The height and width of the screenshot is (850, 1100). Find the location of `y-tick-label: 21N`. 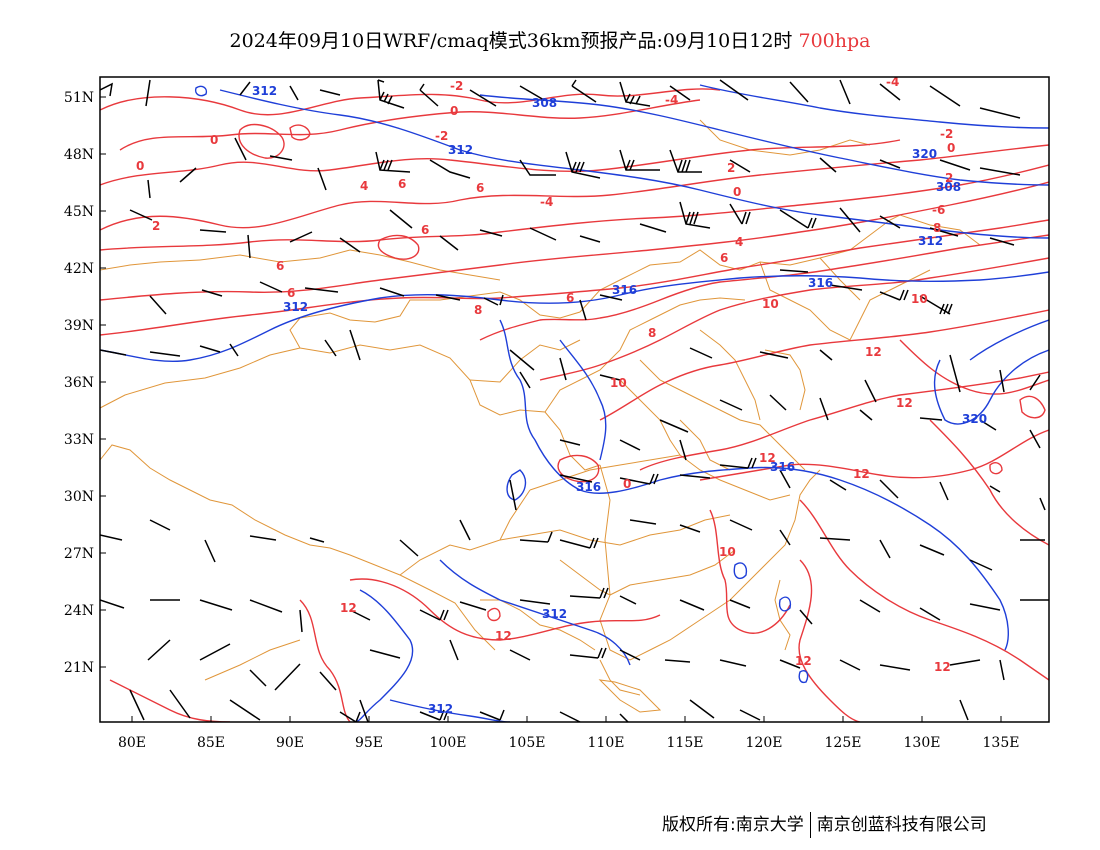

y-tick-label: 21N is located at coordinates (79, 668).